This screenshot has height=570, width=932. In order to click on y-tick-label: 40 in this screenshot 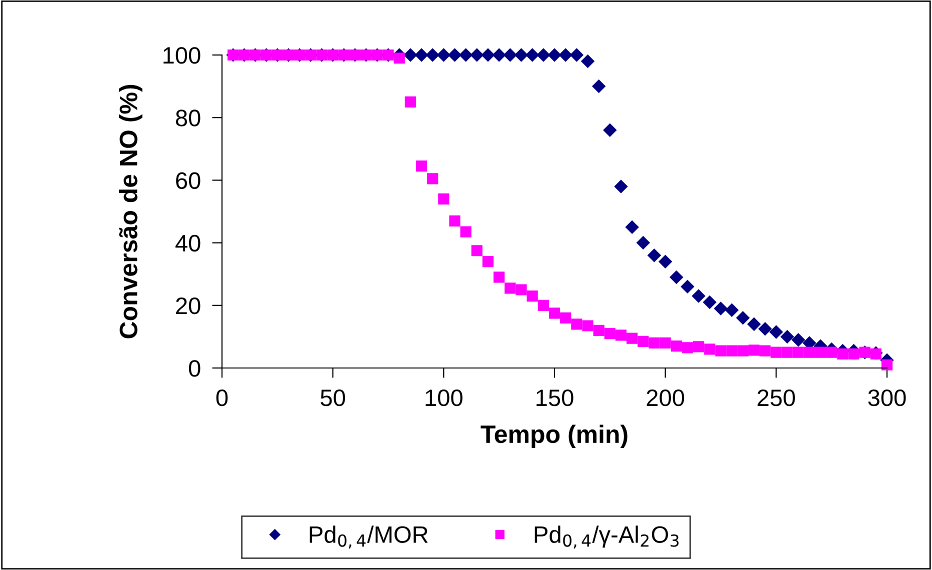, I will do `click(187, 243)`.